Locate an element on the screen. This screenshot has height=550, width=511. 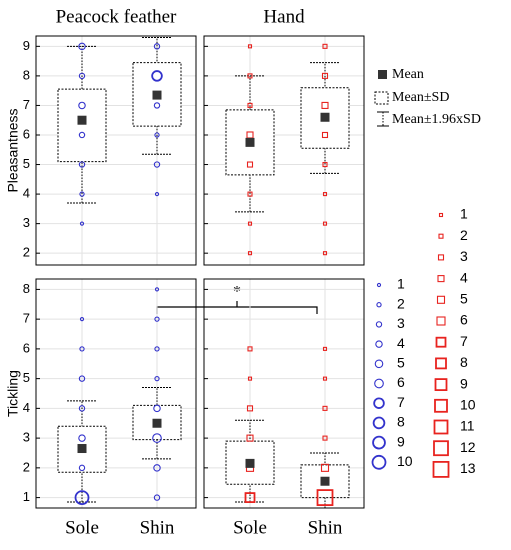
legend-label: Mean±SD is located at coordinates (420, 97).